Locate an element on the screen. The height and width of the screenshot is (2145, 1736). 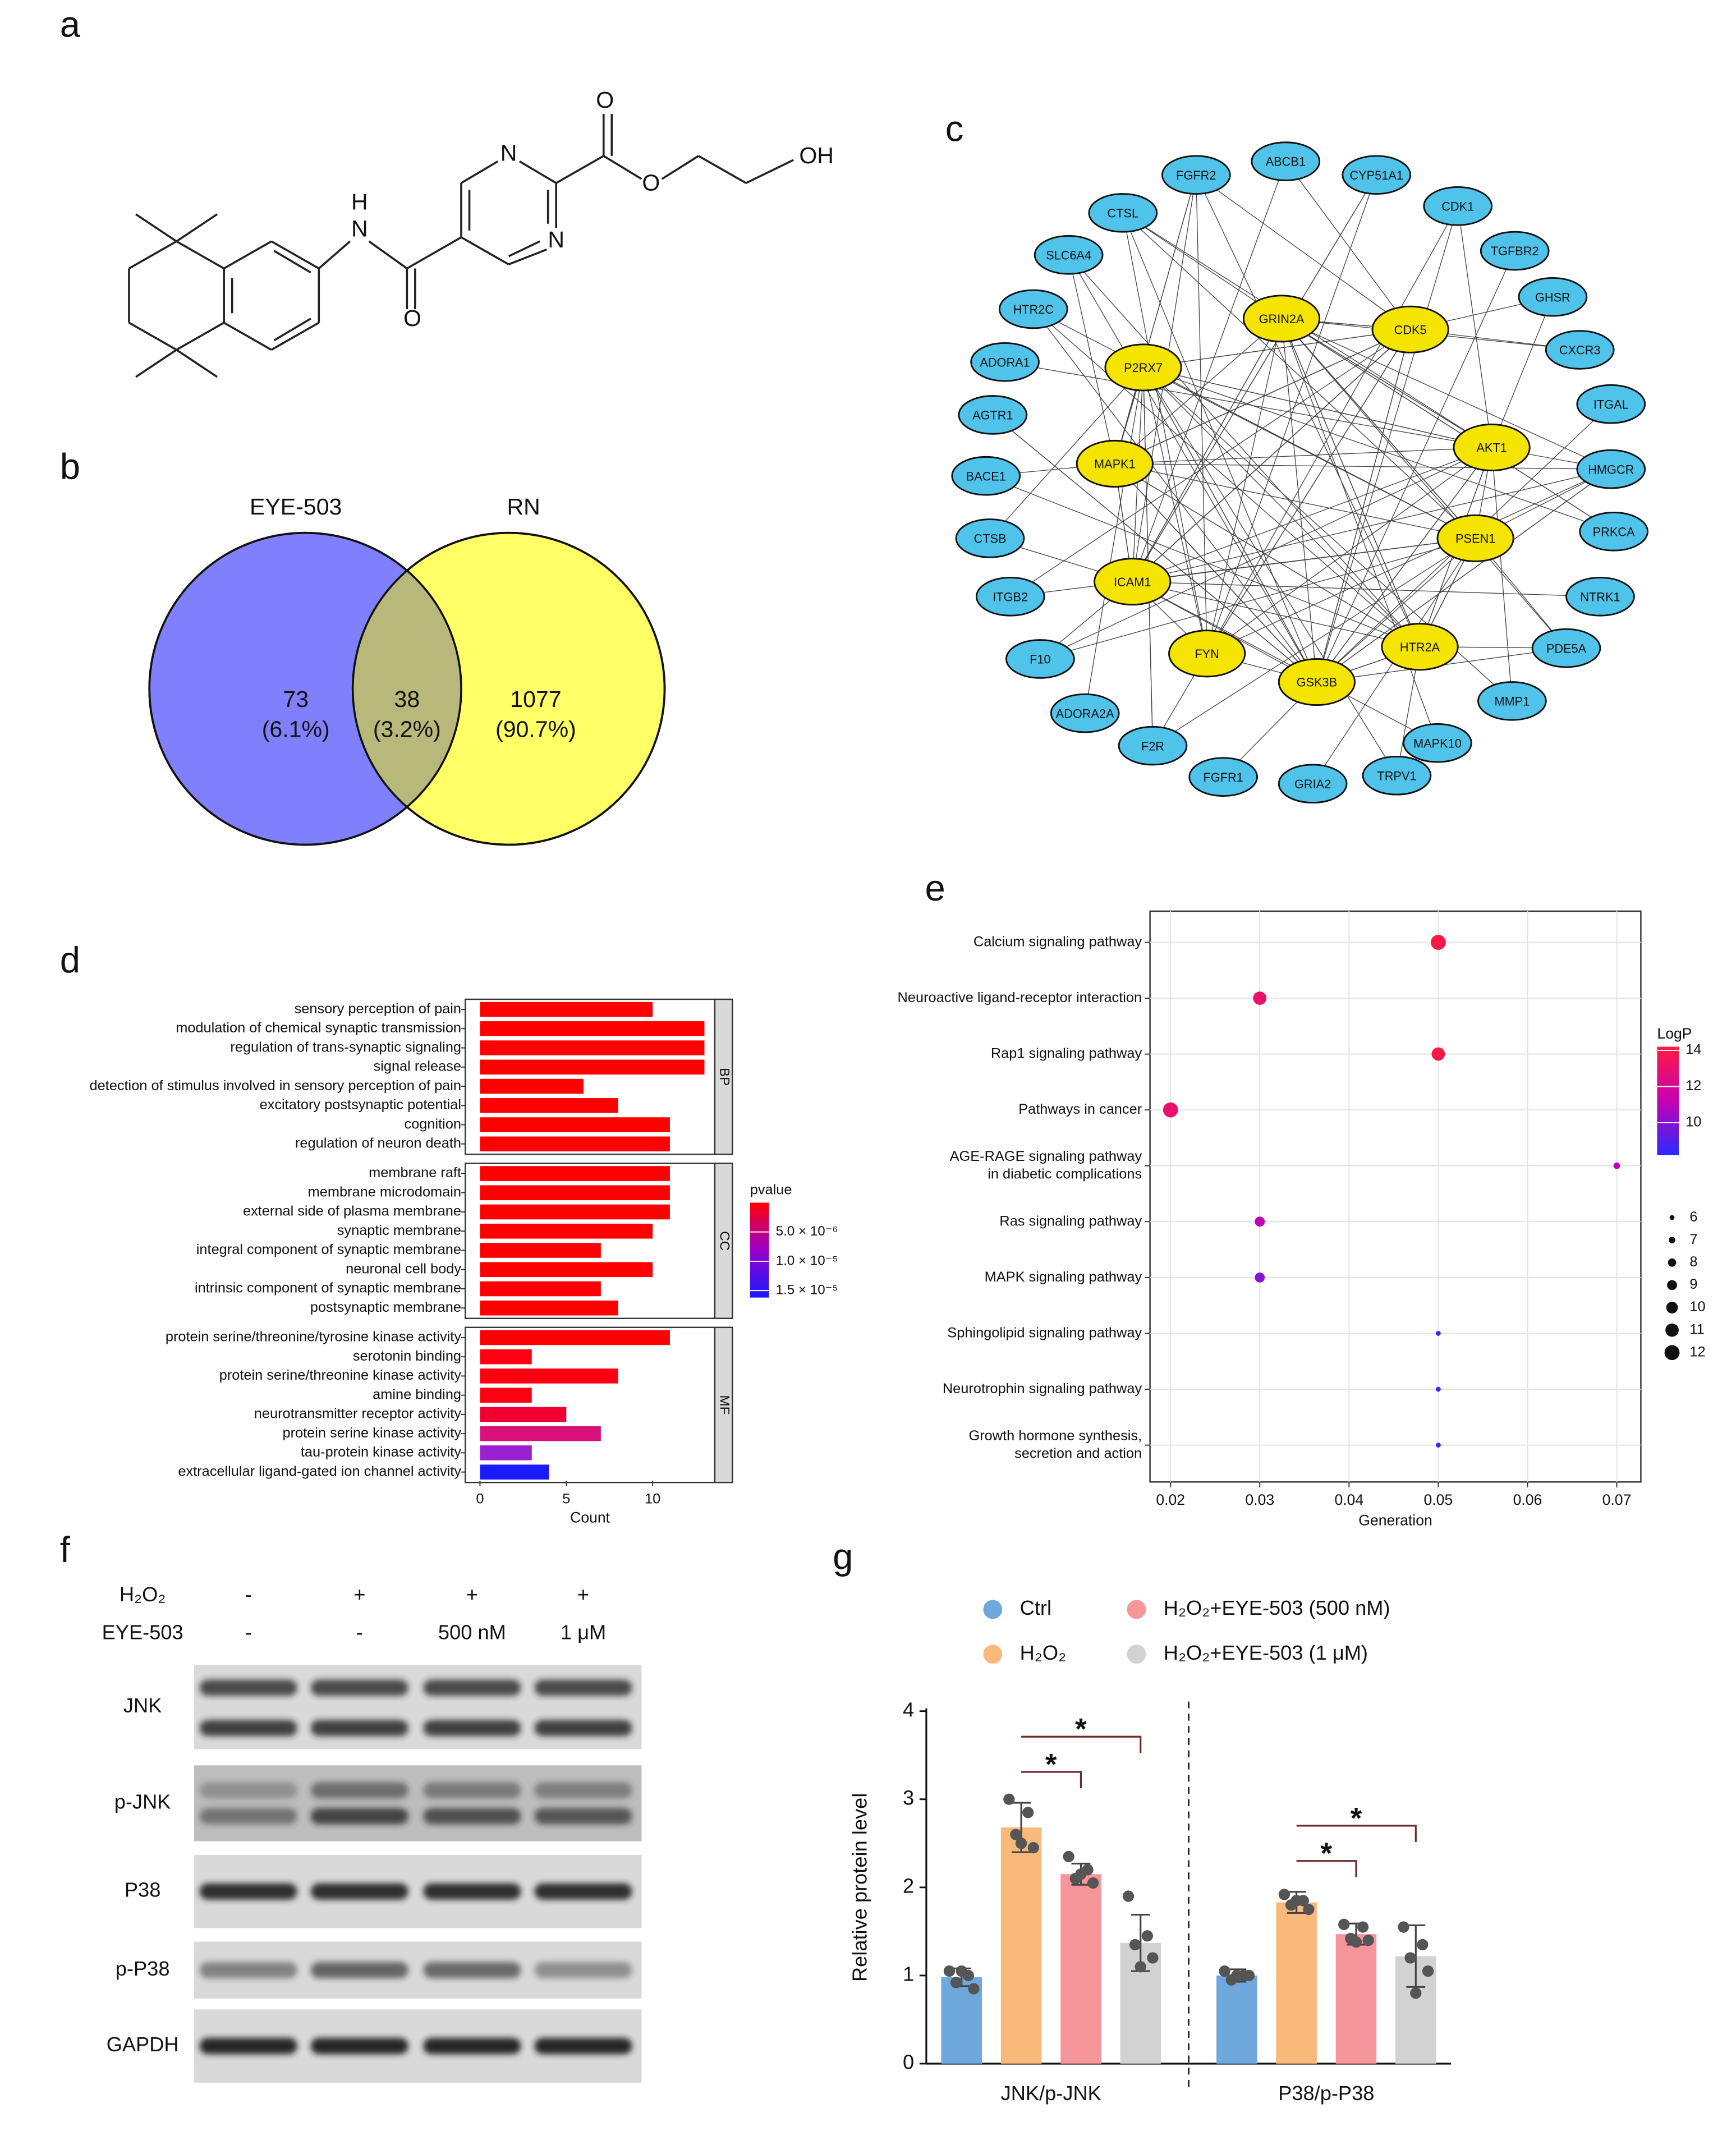
panel-label: d is located at coordinates (70, 959).